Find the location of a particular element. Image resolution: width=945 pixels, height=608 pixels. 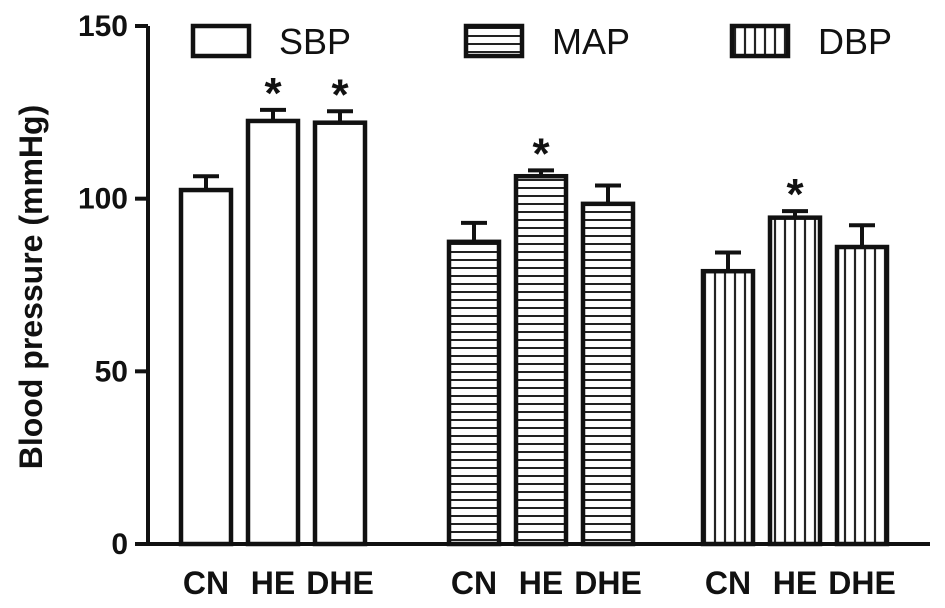

legend-swatch-sbp is located at coordinates (221, 41).